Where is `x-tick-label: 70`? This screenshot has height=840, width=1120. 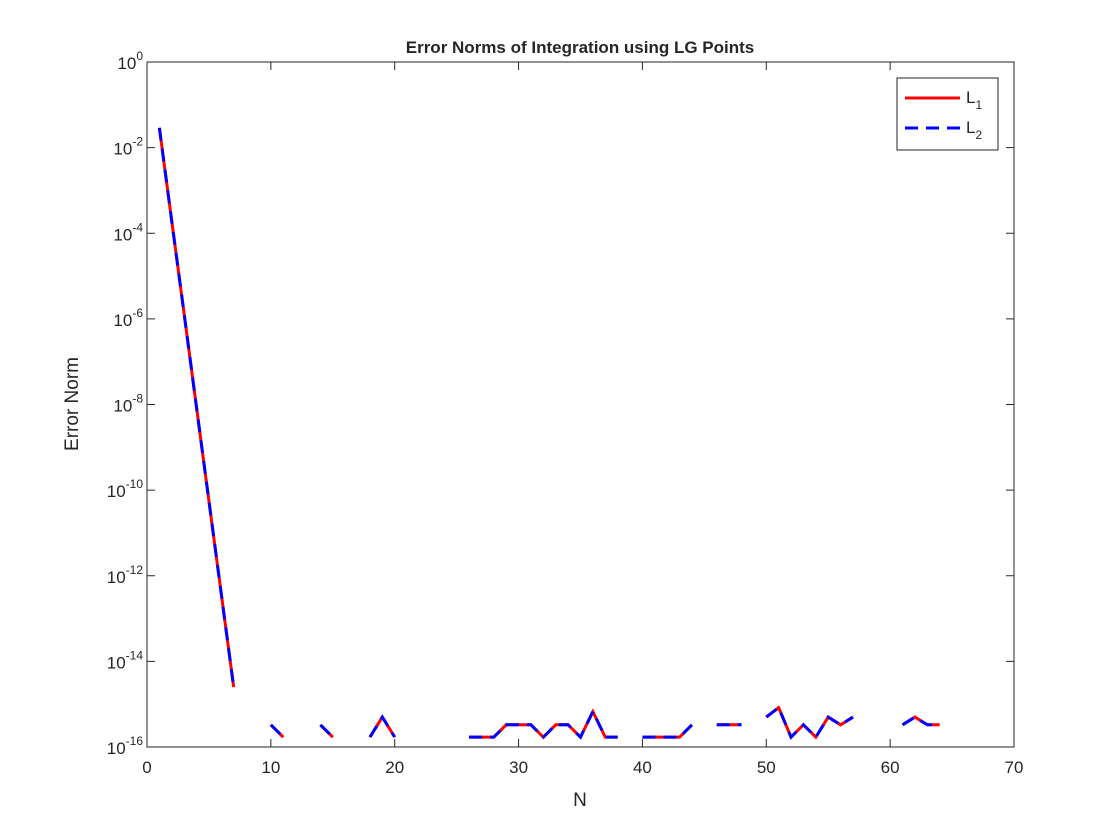
x-tick-label: 70 is located at coordinates (1014, 767).